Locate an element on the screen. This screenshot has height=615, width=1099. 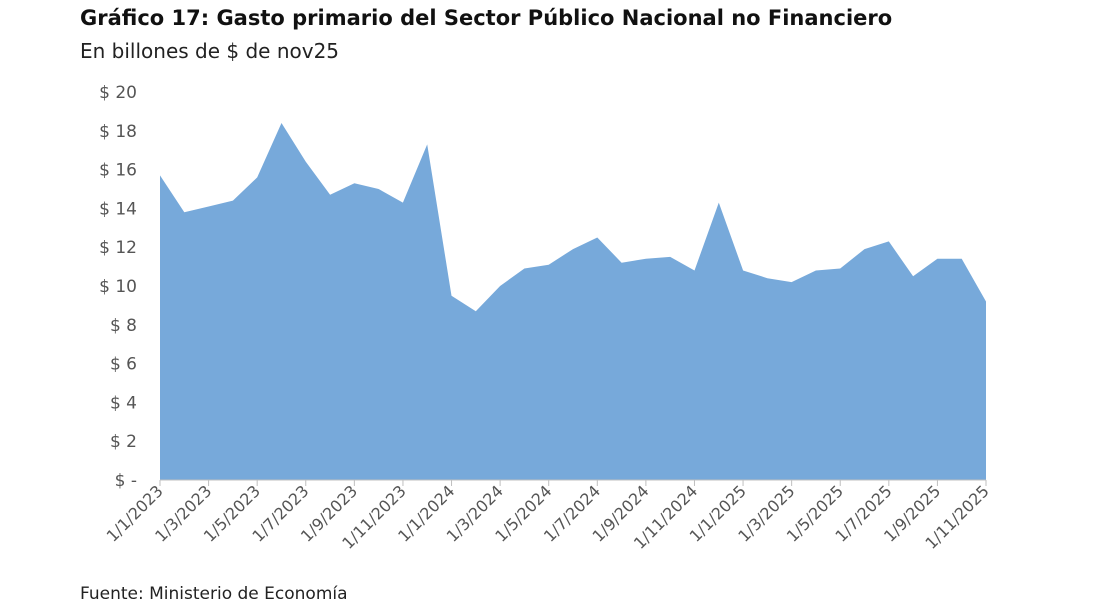
y-axis-ticks: $ - $ 2 $ 4 $ 6 $ 8 $ 10 $ 12 $ 14 $ 16 $ 18 $ 20 is located at coordinates (118, 287).